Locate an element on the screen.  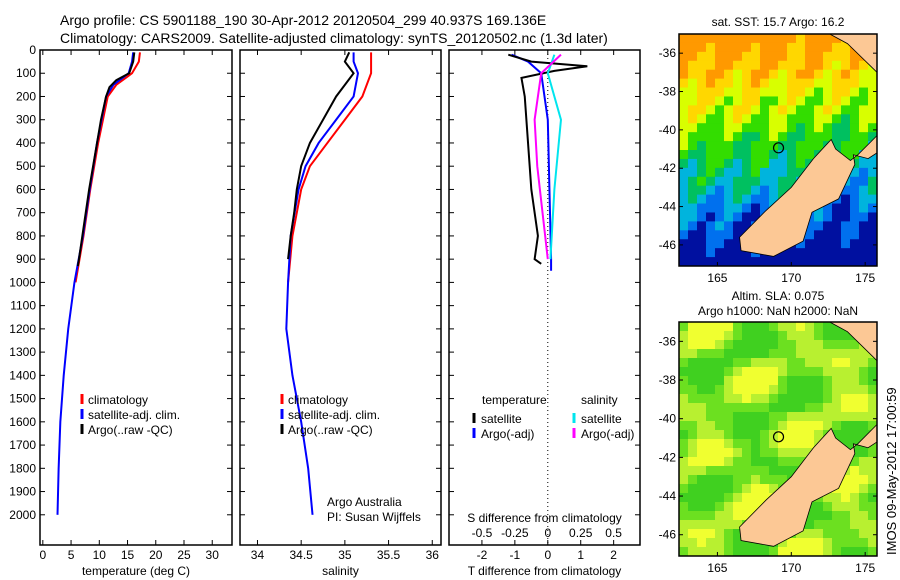
y-tick-label: 1600 is located at coordinates (22, 422).